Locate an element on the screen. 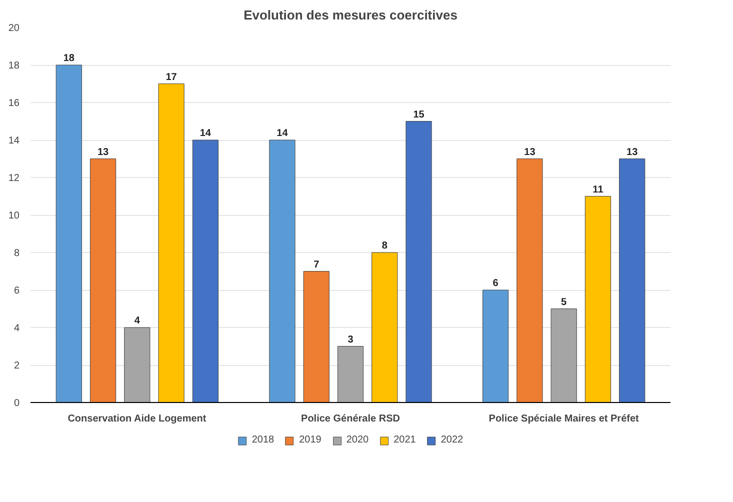 The height and width of the screenshot is (502, 733). data-label: 4 is located at coordinates (137, 321).